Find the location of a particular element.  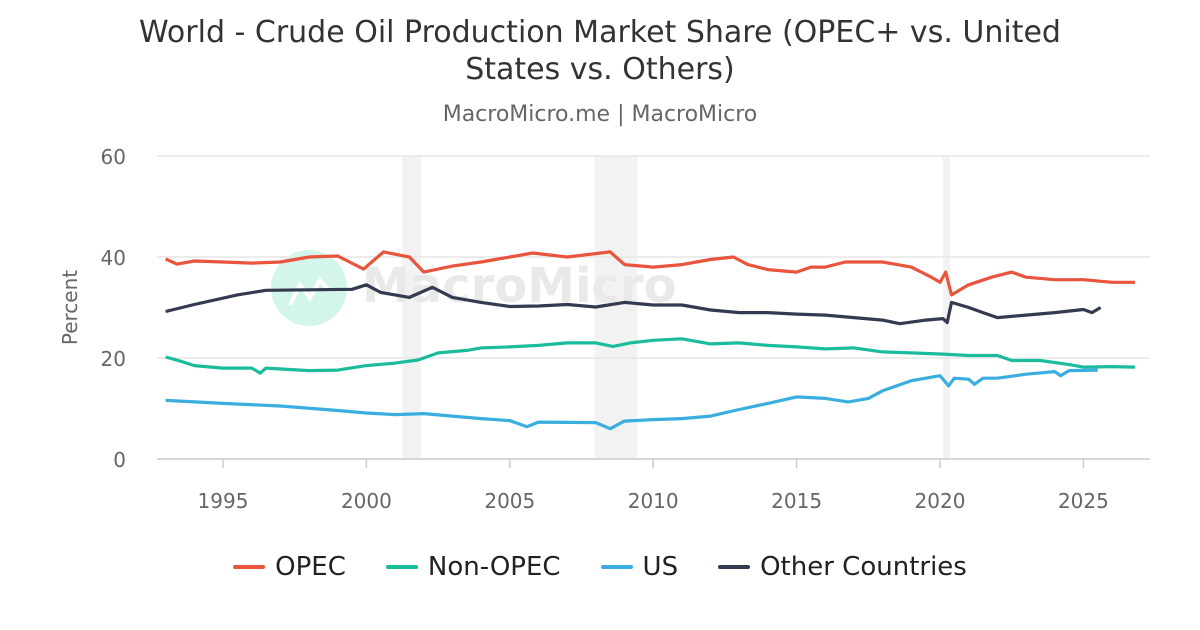

x-tick-label: 2015 is located at coordinates (796, 501).